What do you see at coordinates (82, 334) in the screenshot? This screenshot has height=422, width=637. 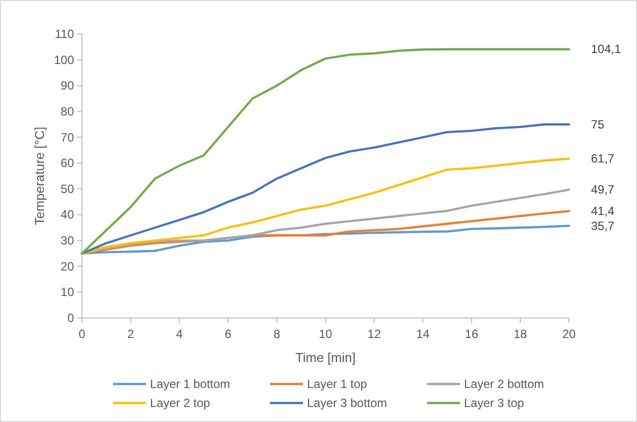 I see `x-tick-label: 0` at bounding box center [82, 334].